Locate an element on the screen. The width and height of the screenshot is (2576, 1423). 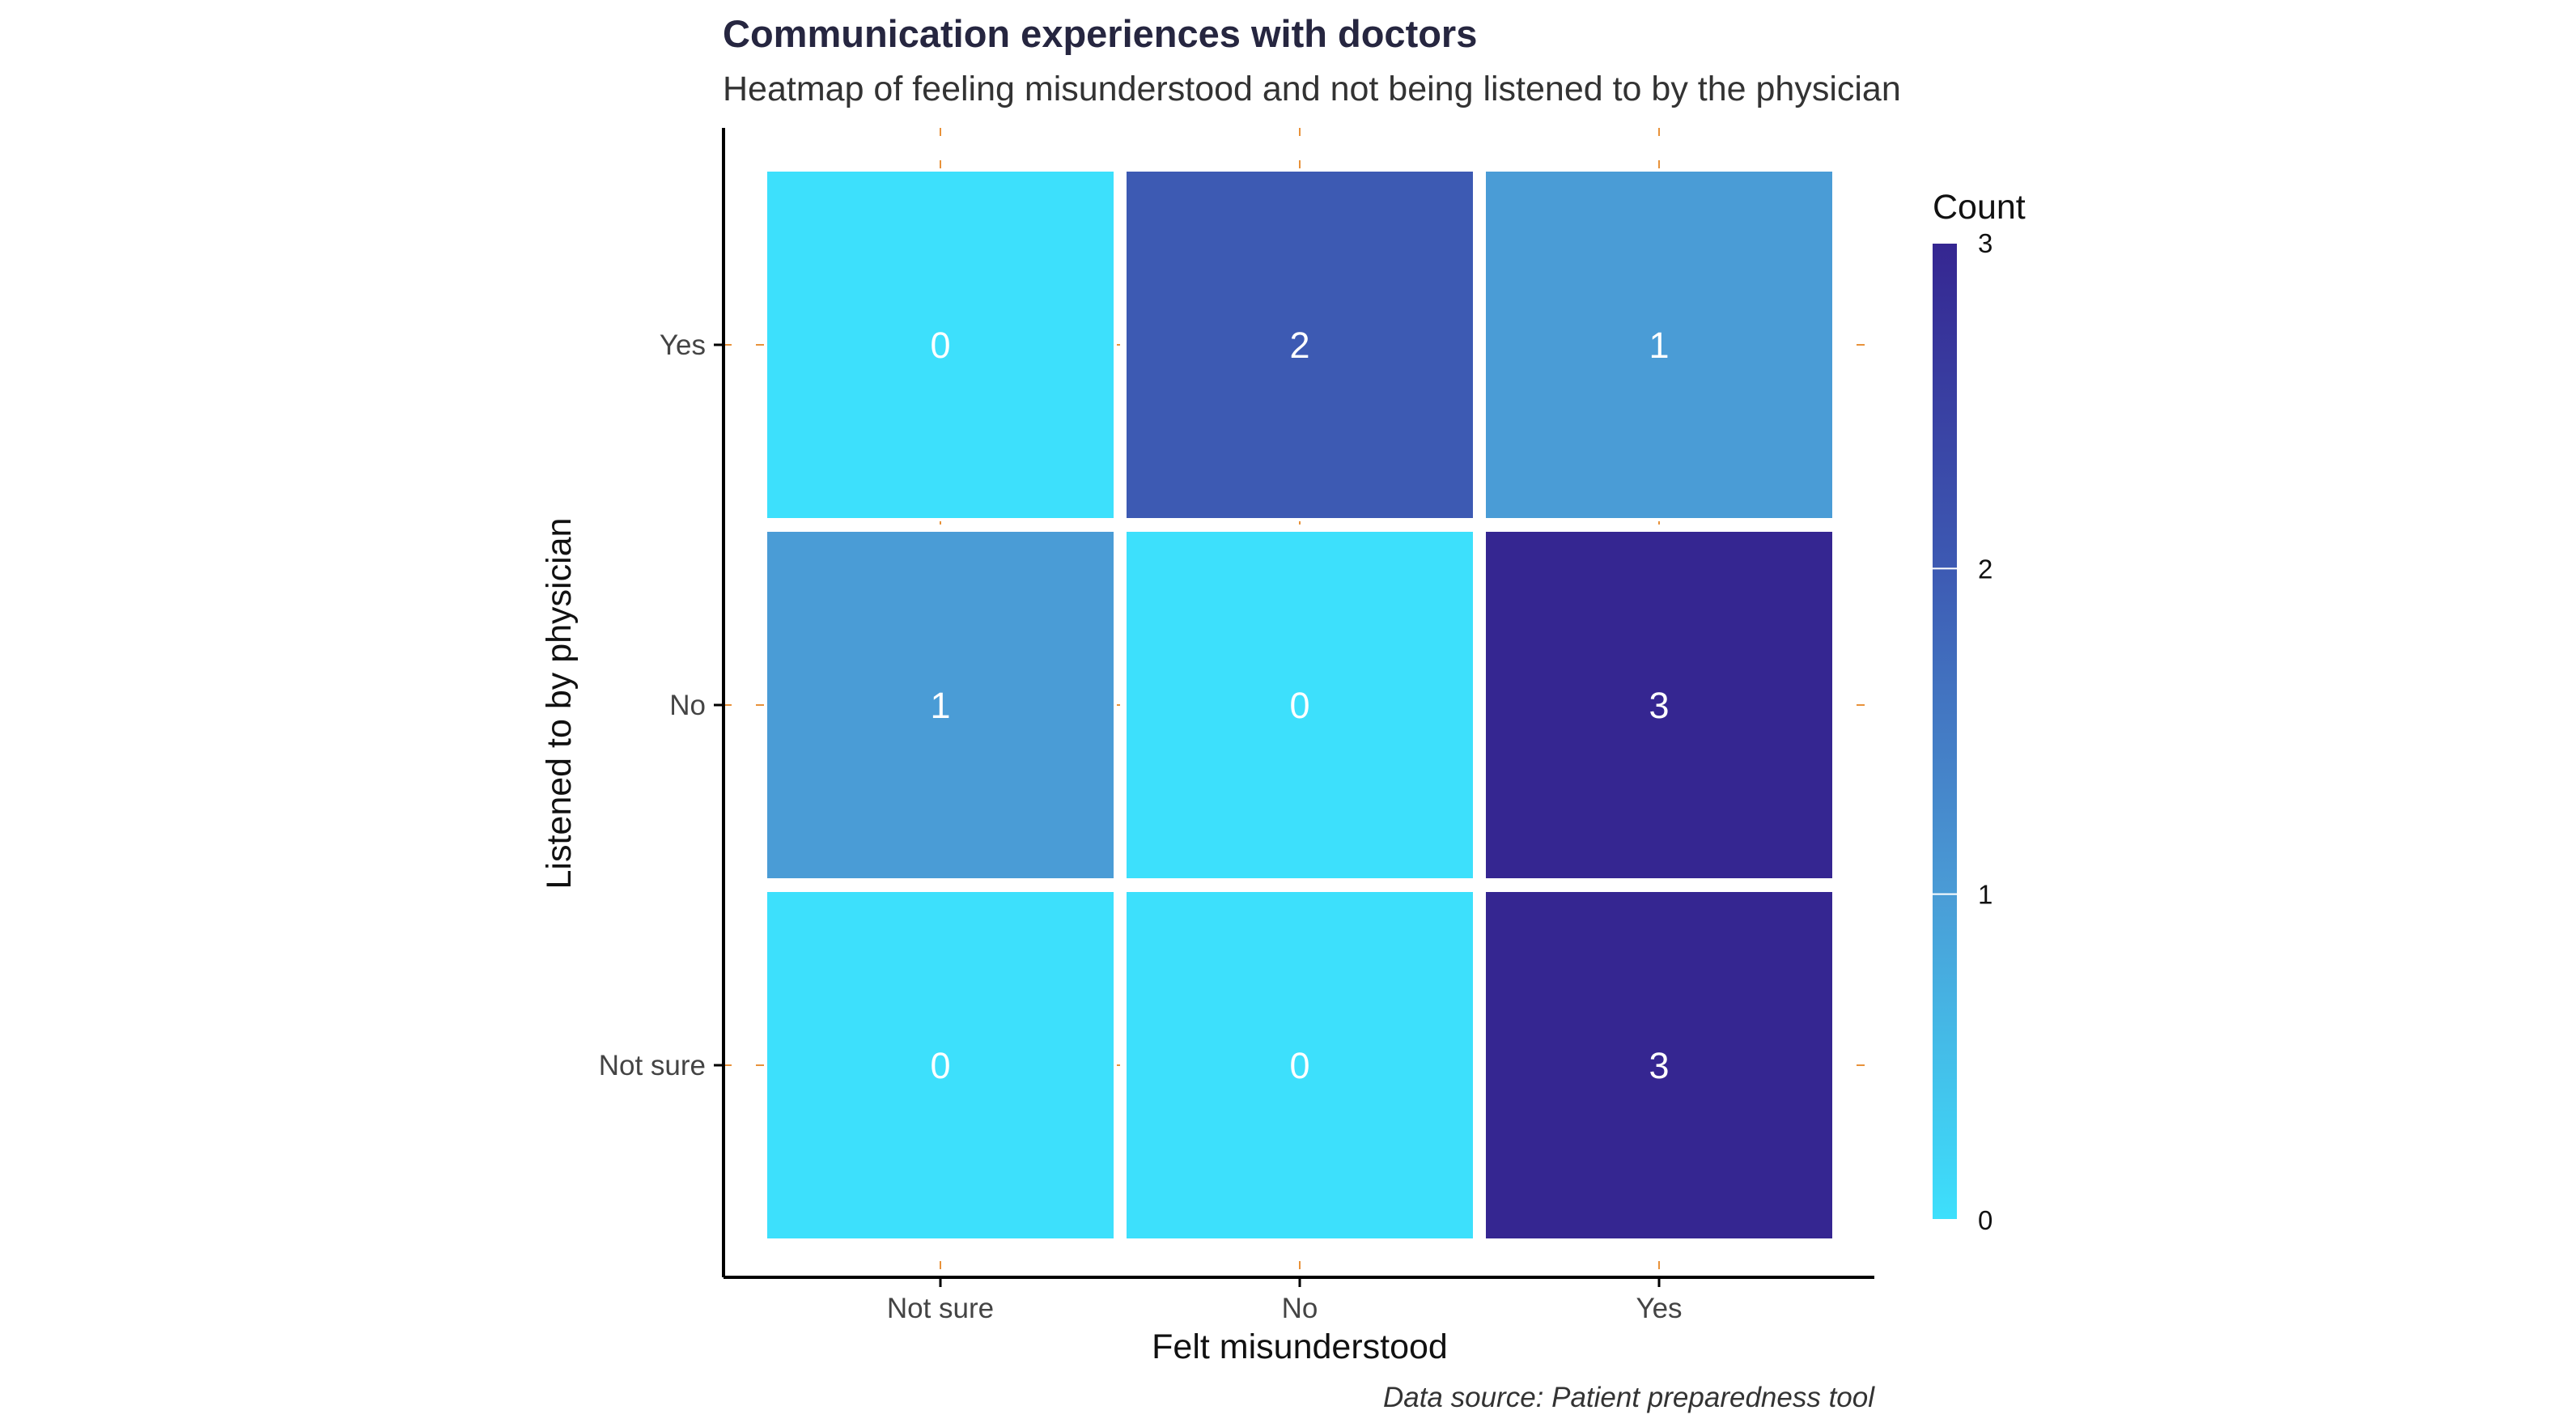
x-axis-ticks: Not sure No Yes is located at coordinates (1285, 1300).